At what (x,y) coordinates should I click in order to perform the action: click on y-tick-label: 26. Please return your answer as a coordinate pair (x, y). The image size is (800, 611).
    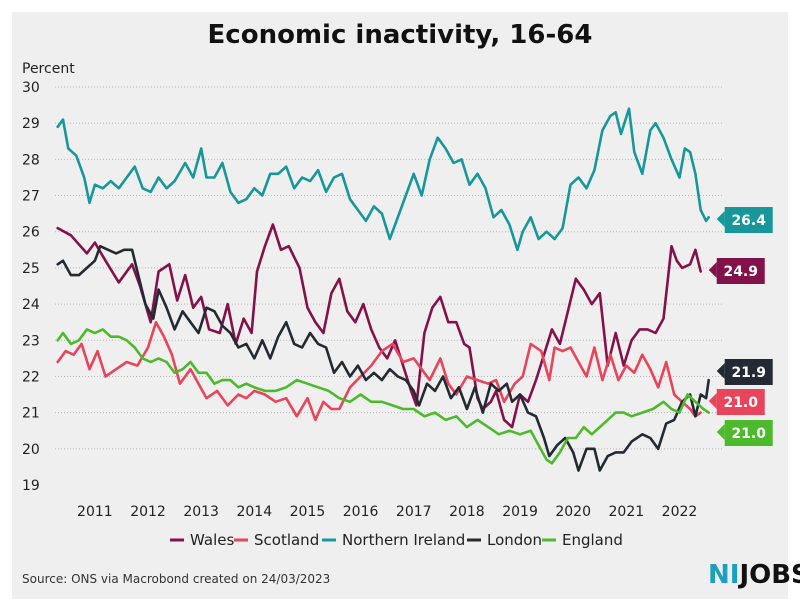
    Looking at the image, I should click on (31, 233).